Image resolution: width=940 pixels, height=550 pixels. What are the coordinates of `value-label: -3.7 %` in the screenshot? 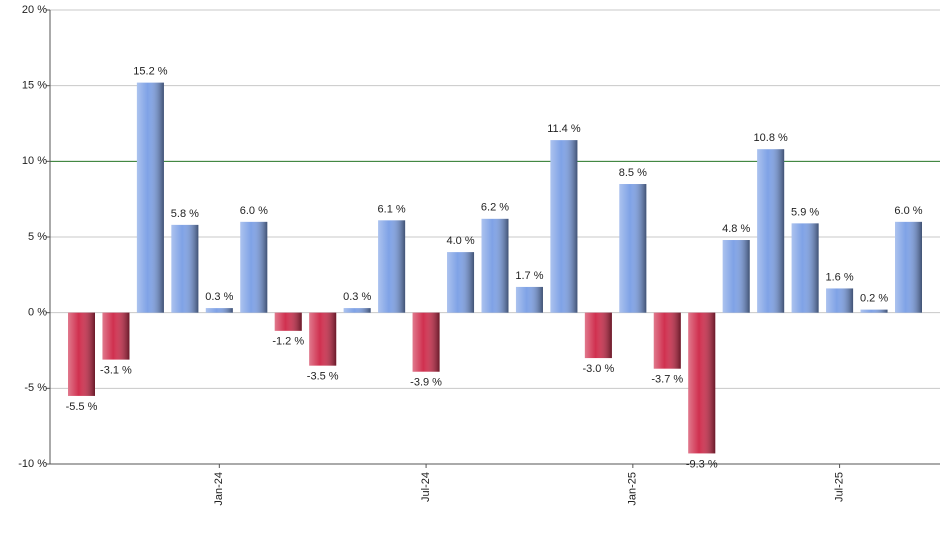 It's located at (667, 380).